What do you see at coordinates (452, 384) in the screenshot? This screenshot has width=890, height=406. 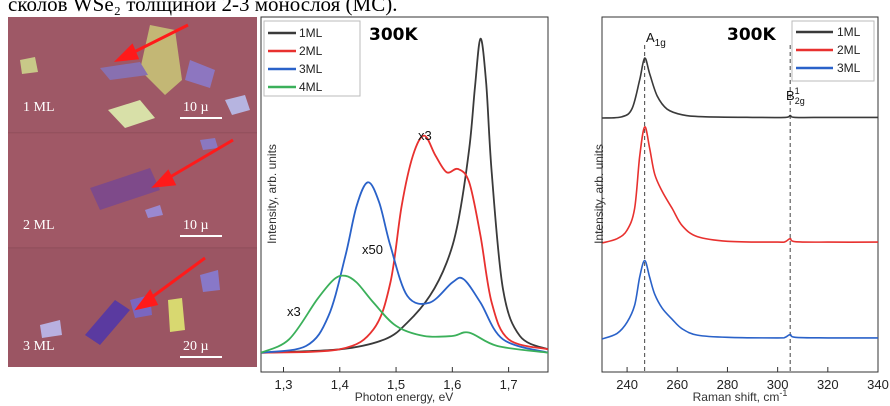 I see `pl-x-tick-label: 1,6` at bounding box center [452, 384].